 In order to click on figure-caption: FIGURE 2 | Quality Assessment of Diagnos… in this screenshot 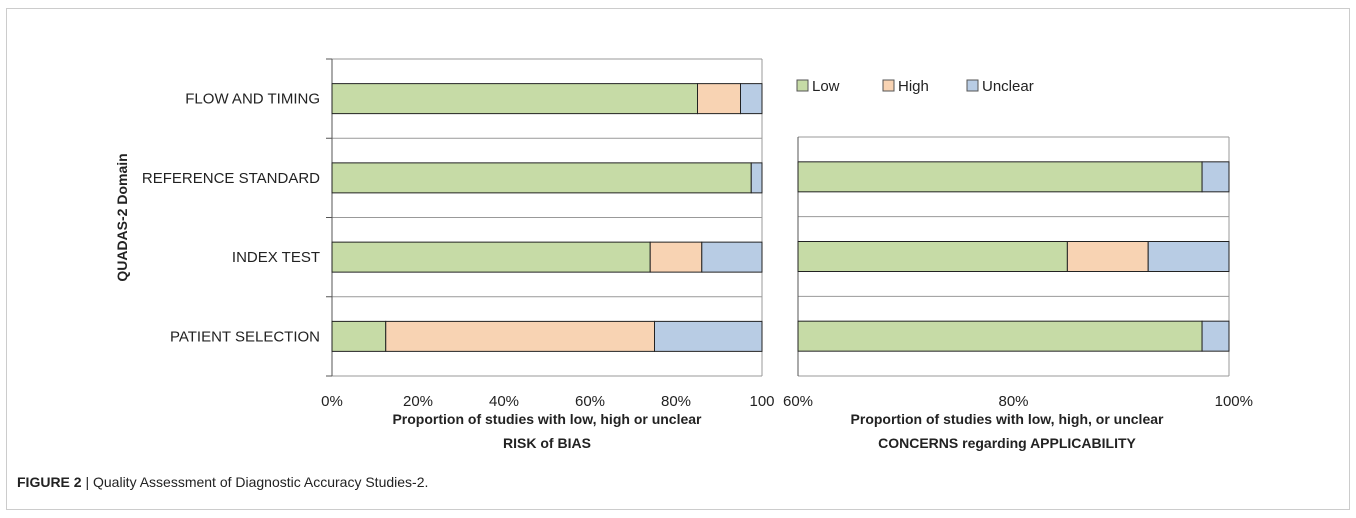, I will do `click(222, 482)`.